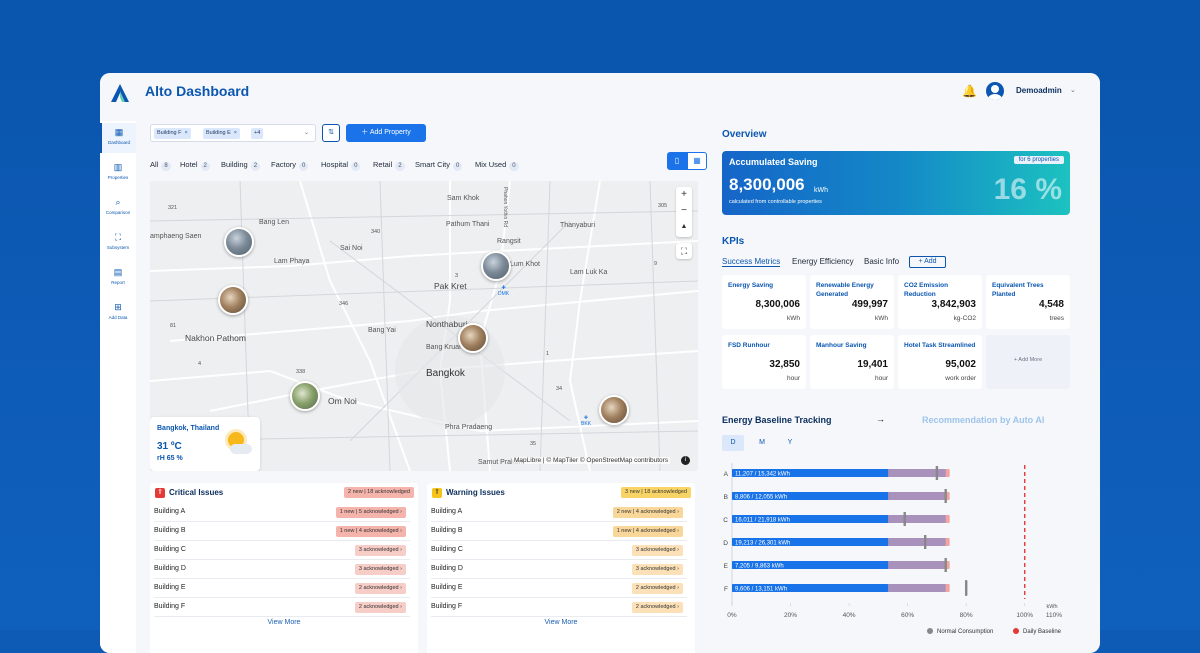 Image resolution: width=1200 pixels, height=653 pixels. Describe the element at coordinates (733, 443) in the screenshot. I see `period-day-button: D` at that location.